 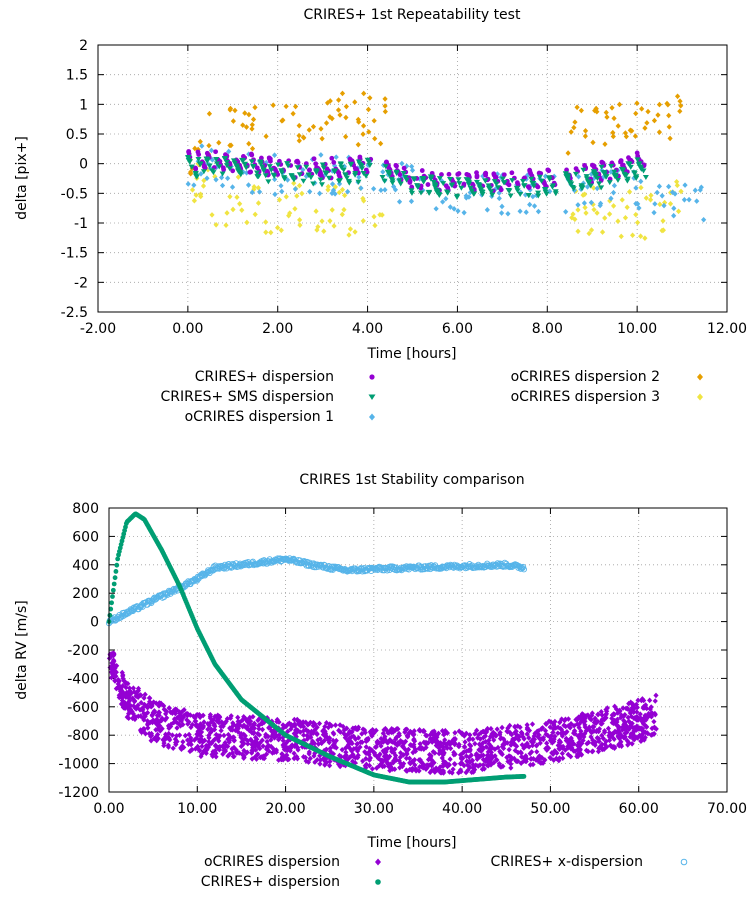 What do you see at coordinates (378, 882) in the screenshot?
I see `legend2-marker-crires-dispersion` at bounding box center [378, 882].